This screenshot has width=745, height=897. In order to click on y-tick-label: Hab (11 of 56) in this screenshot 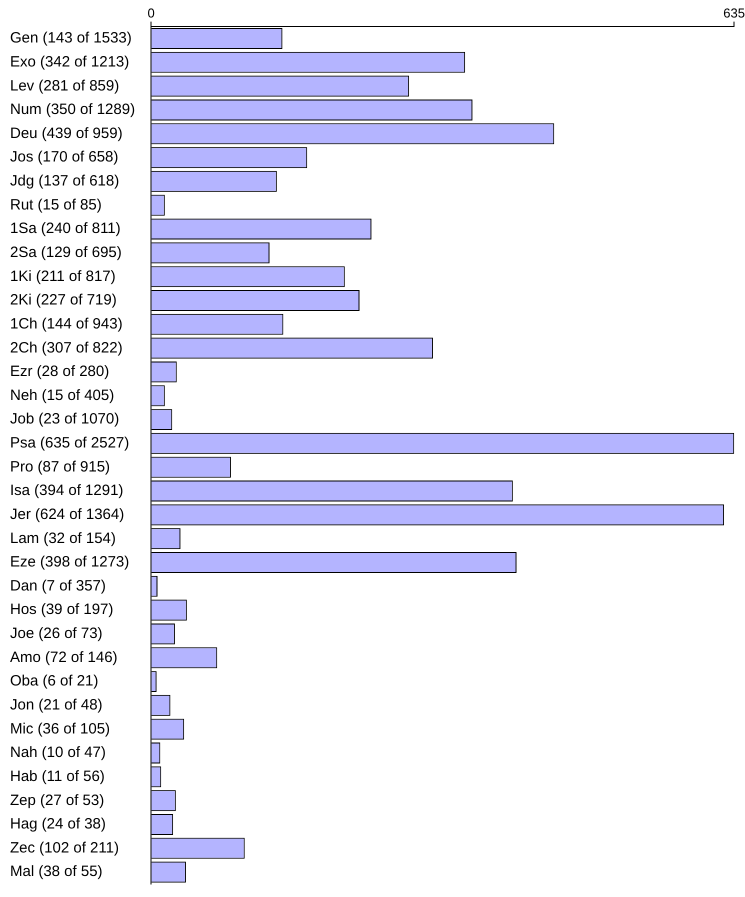, I will do `click(57, 776)`.